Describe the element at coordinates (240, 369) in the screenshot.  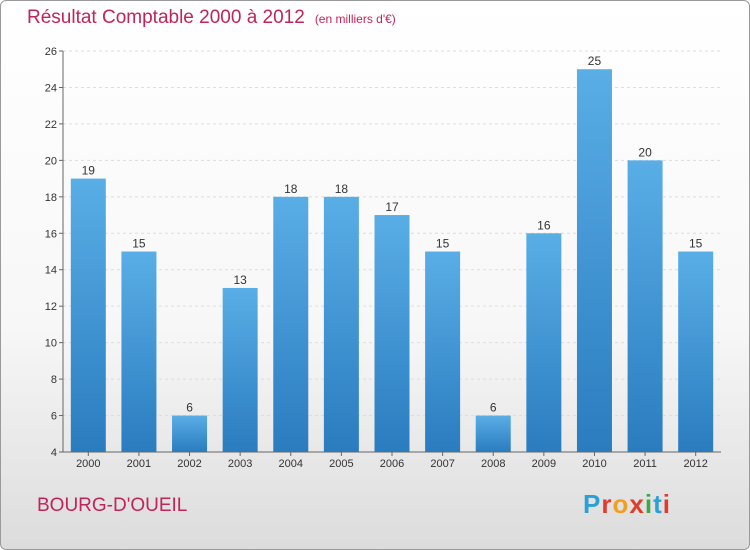
I see `bar-2003` at that location.